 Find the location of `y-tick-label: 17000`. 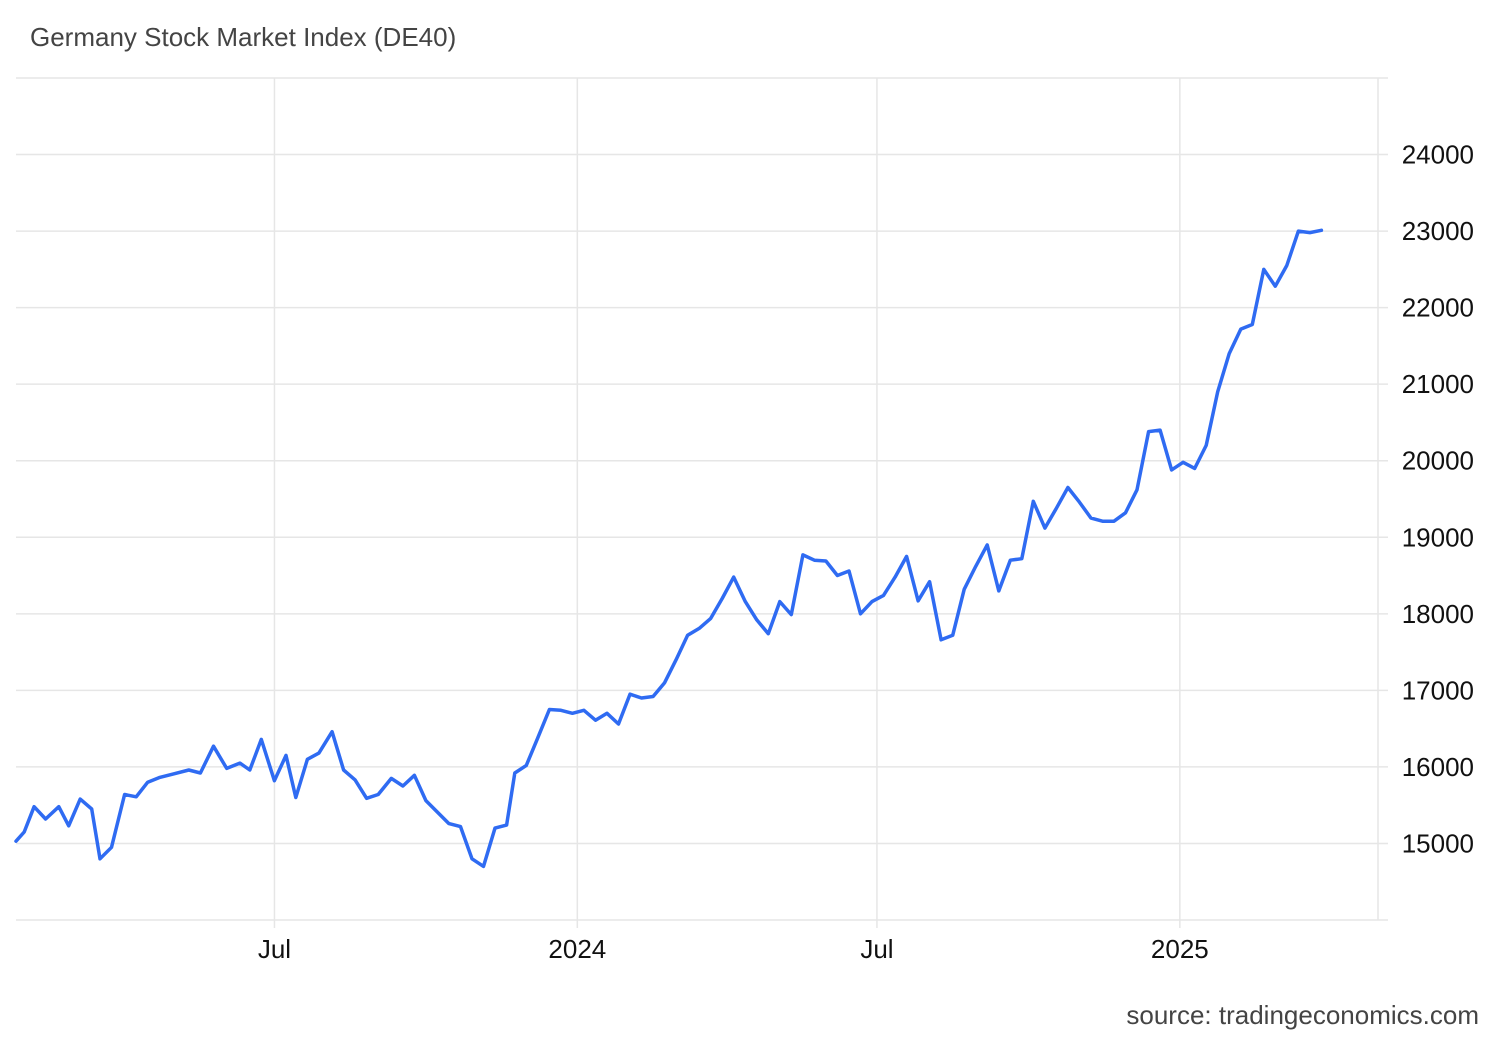

y-tick-label: 17000 is located at coordinates (1438, 690).